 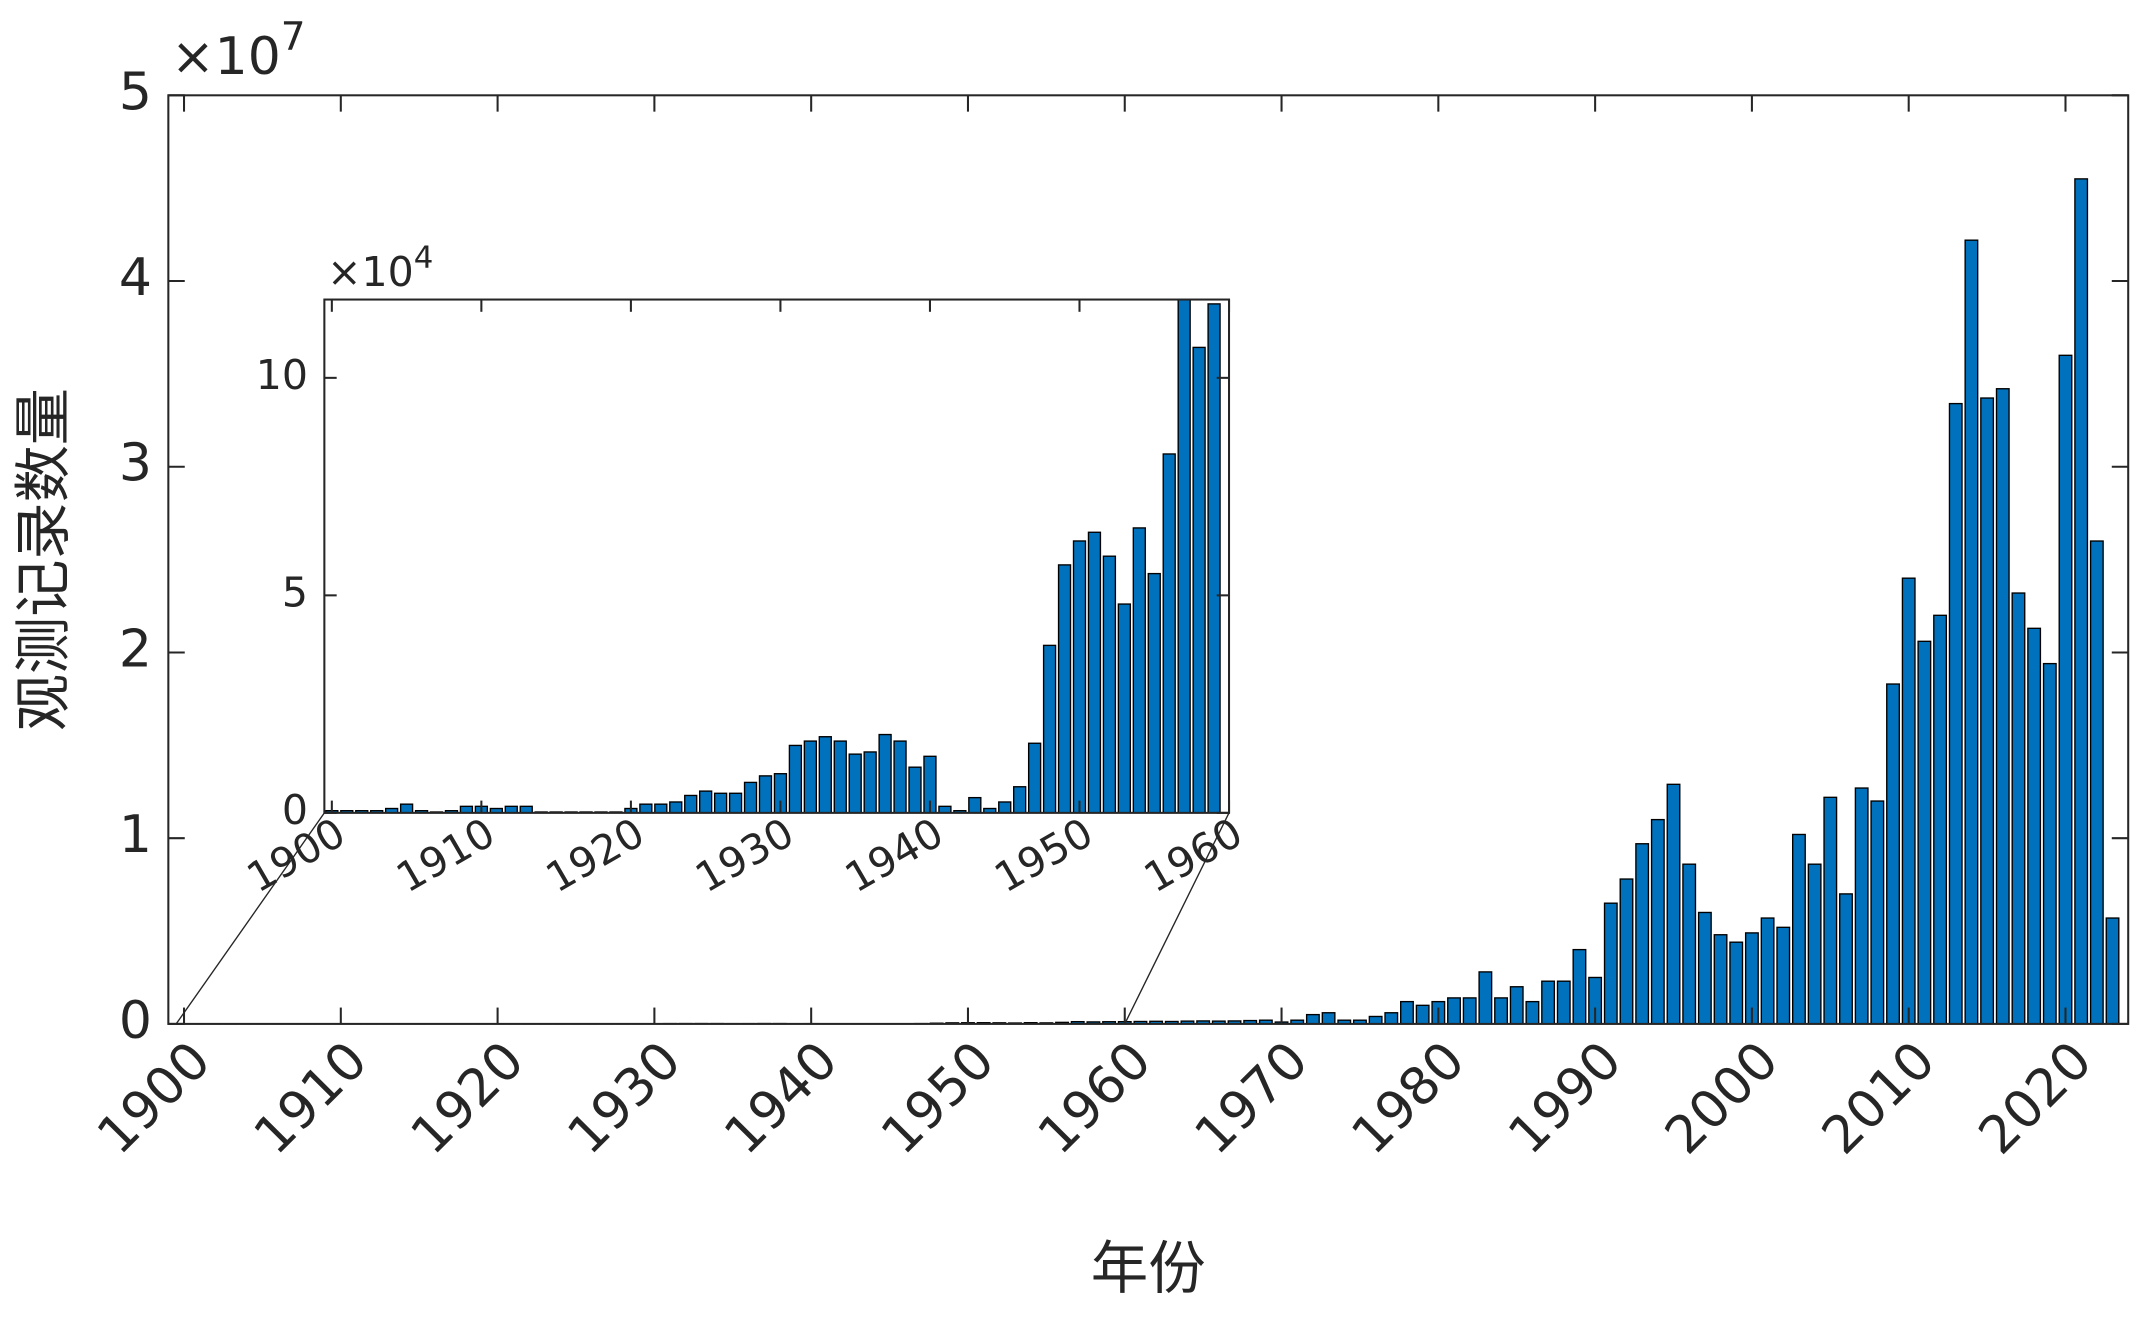 I want to click on y-multiplier: ×10⁷, so click(x=238, y=51).